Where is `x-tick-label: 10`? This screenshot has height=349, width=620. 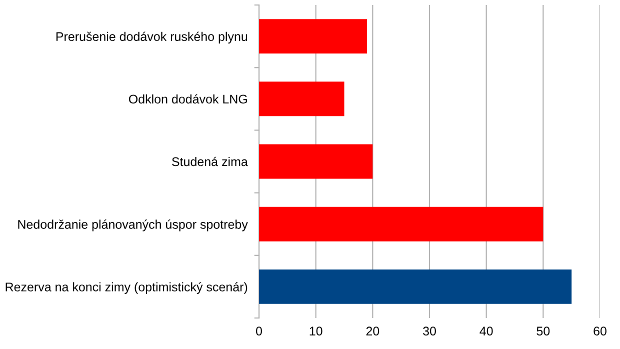 x-tick-label: 10 is located at coordinates (316, 331).